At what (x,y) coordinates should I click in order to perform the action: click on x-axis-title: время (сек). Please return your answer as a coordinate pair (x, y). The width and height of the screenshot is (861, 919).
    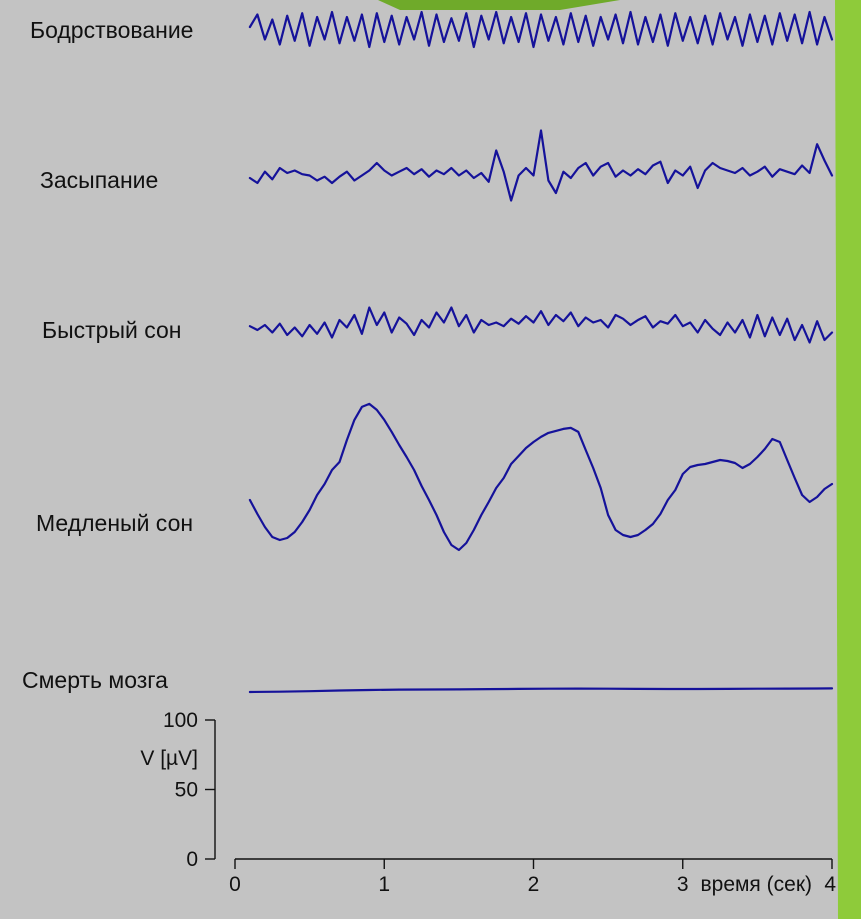
    Looking at the image, I should click on (756, 884).